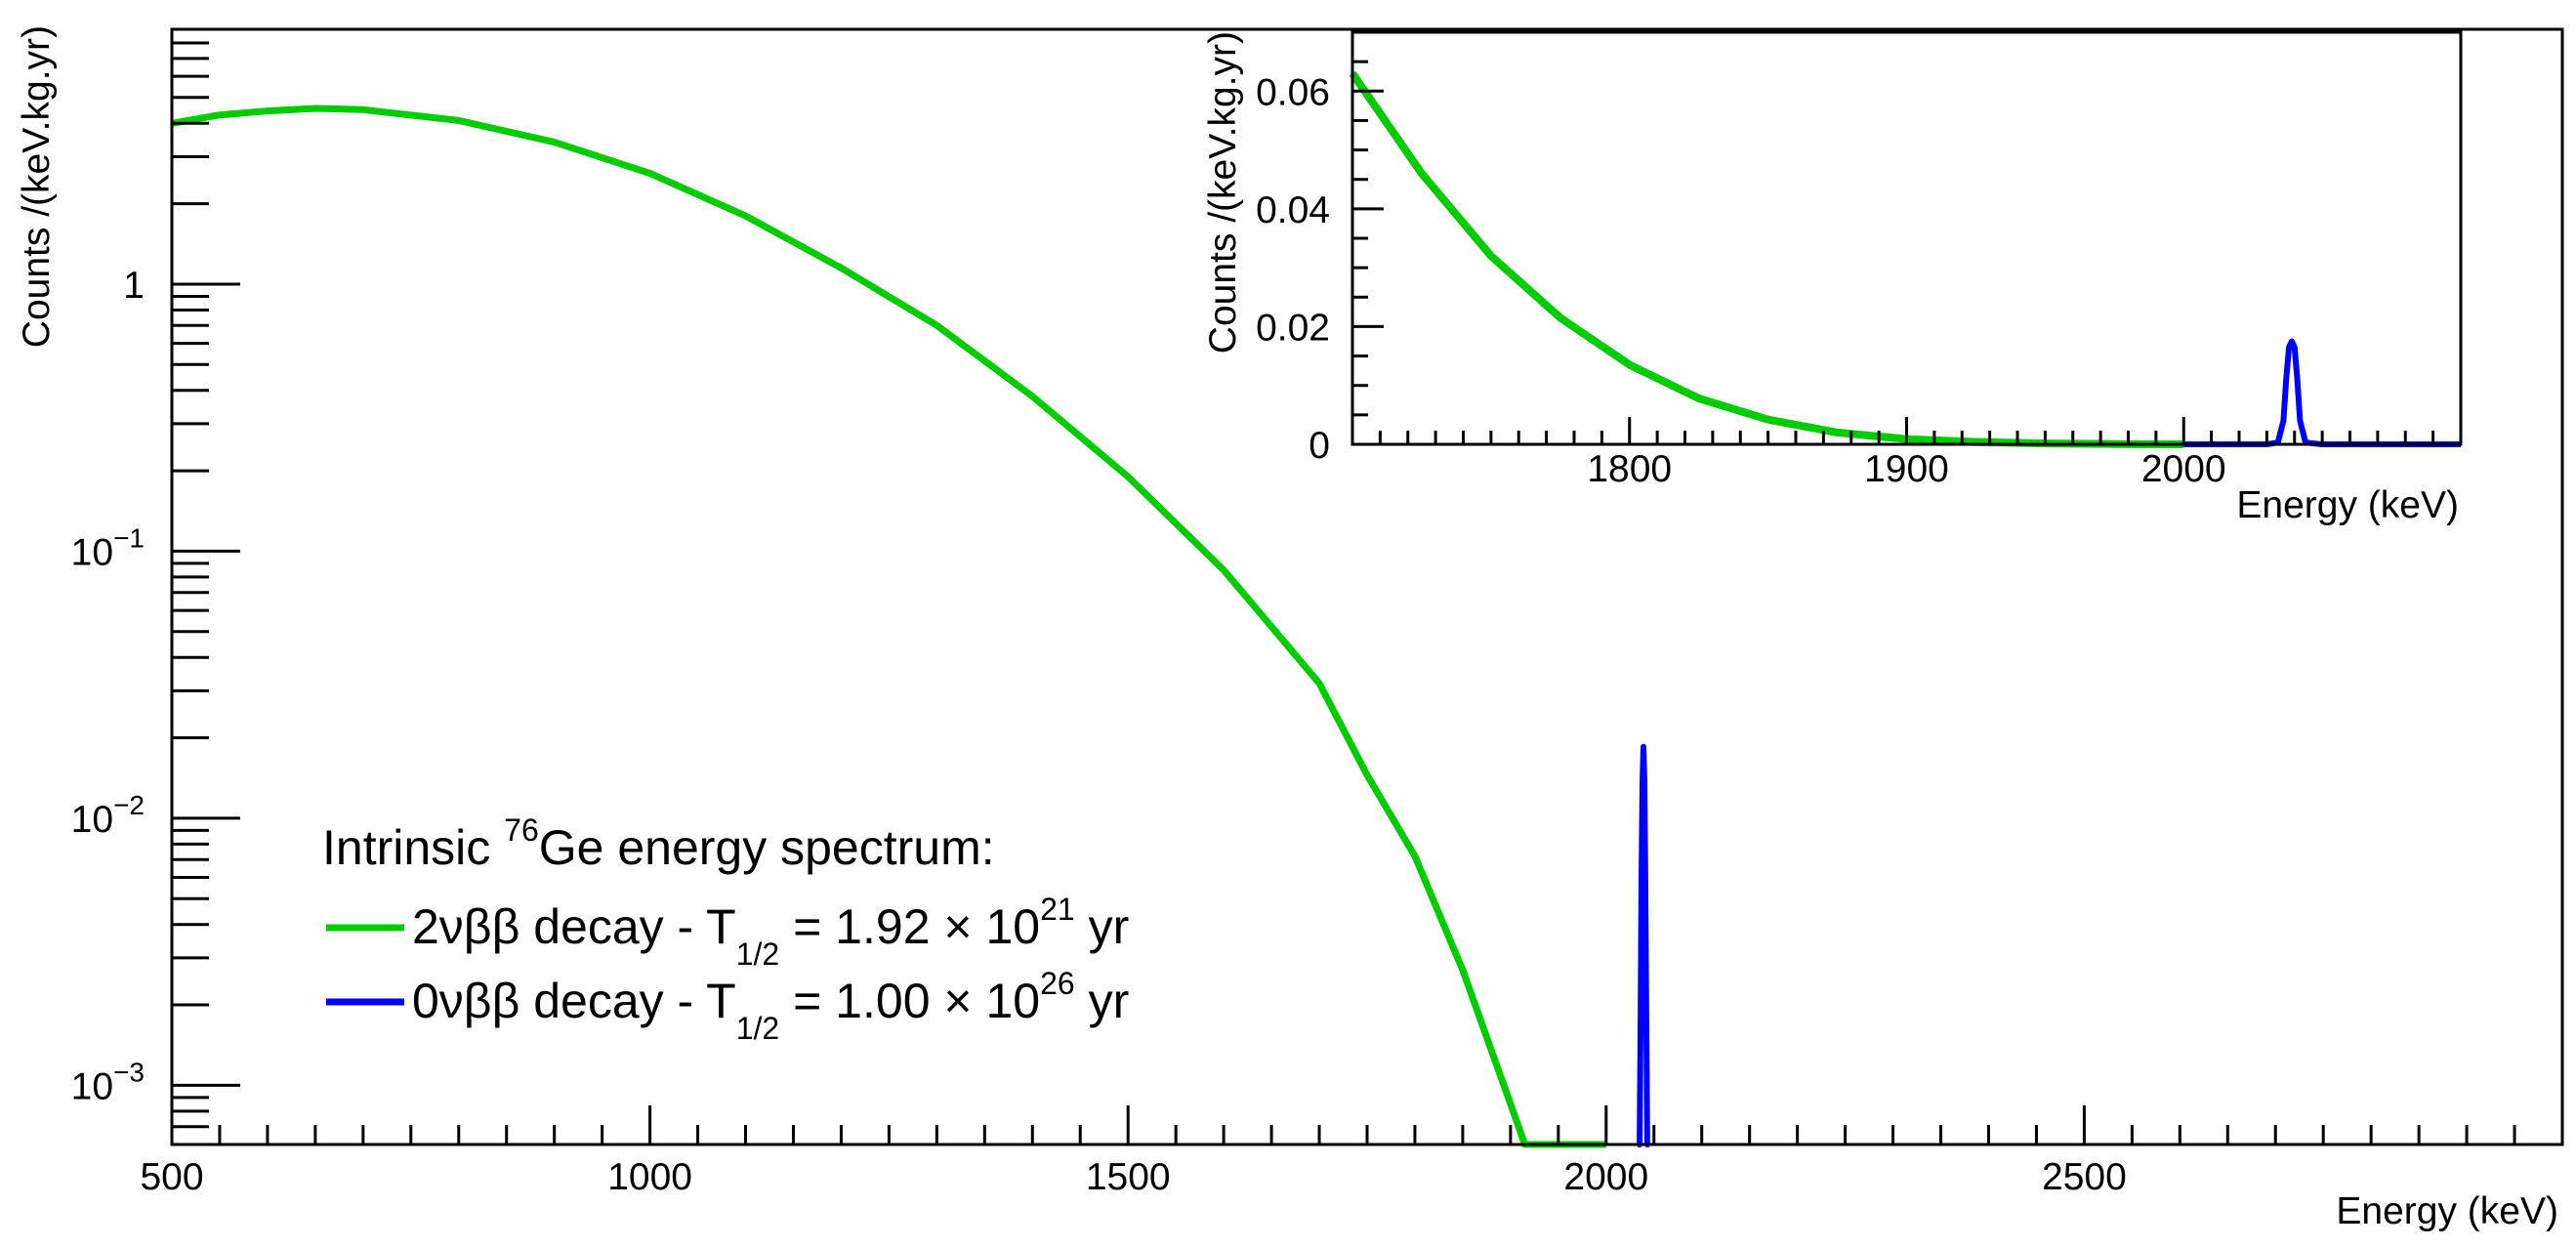 The height and width of the screenshot is (1248, 2576). What do you see at coordinates (134, 286) in the screenshot?
I see `main-y-tick-label: 1` at bounding box center [134, 286].